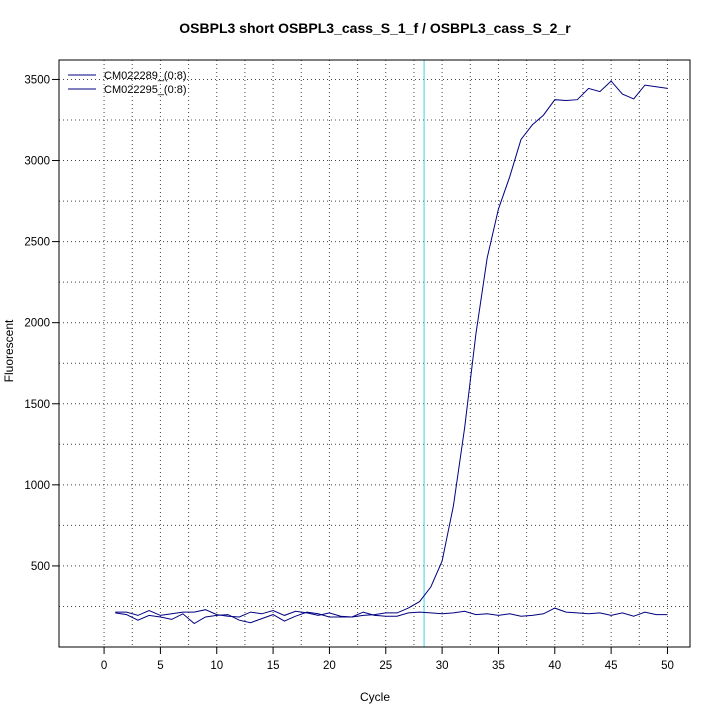  I want to click on x-tick-label: 30, so click(442, 666).